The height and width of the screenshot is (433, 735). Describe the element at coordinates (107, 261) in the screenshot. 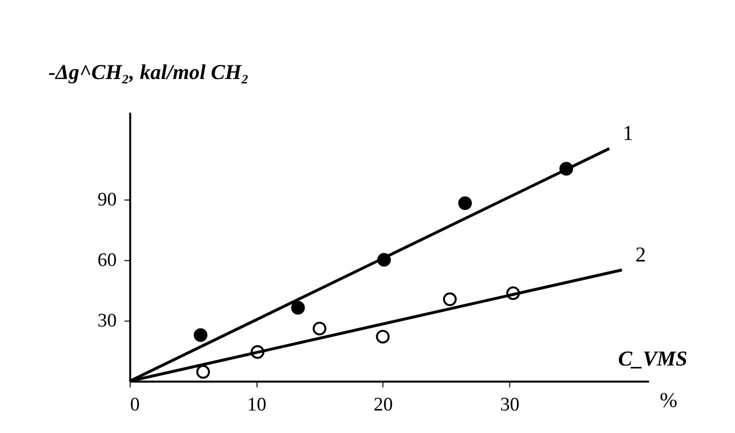

I see `y-tick-label: 60` at that location.